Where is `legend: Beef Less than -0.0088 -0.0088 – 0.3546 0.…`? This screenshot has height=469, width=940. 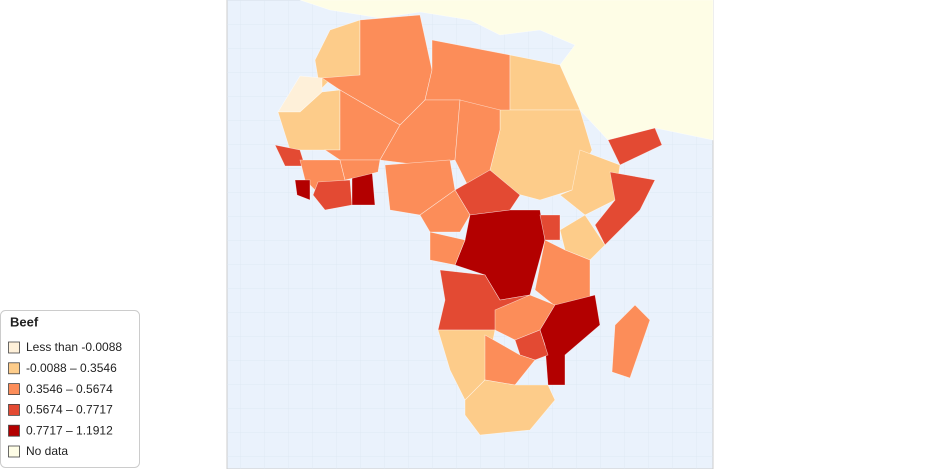 legend: Beef Less than -0.0088 -0.0088 – 0.3546 0.… is located at coordinates (70, 389).